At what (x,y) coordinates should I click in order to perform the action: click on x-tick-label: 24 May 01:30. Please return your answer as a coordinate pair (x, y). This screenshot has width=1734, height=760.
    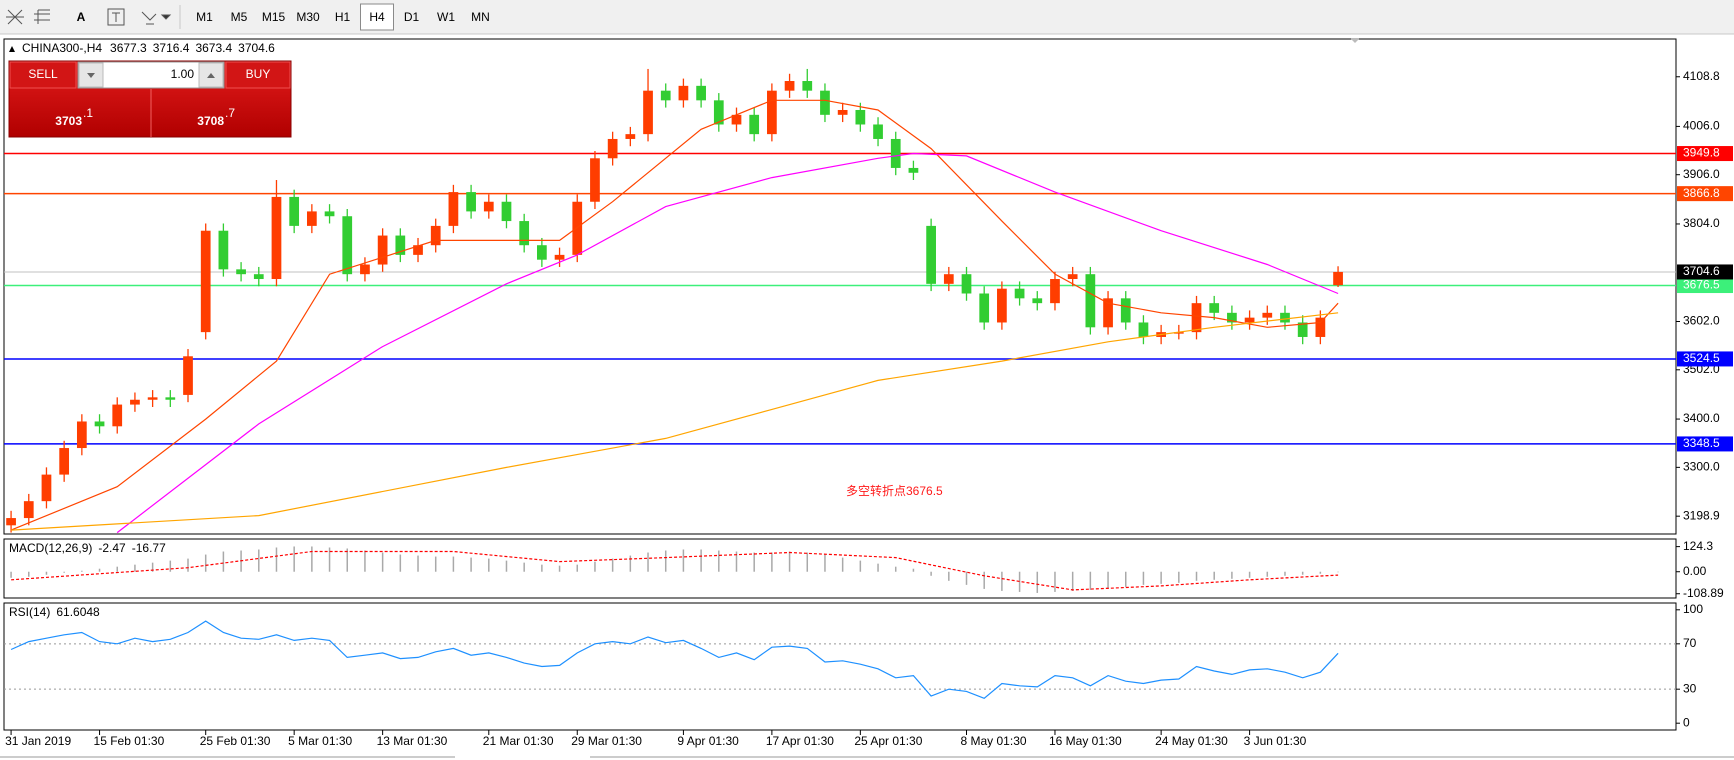
    Looking at the image, I should click on (1191, 741).